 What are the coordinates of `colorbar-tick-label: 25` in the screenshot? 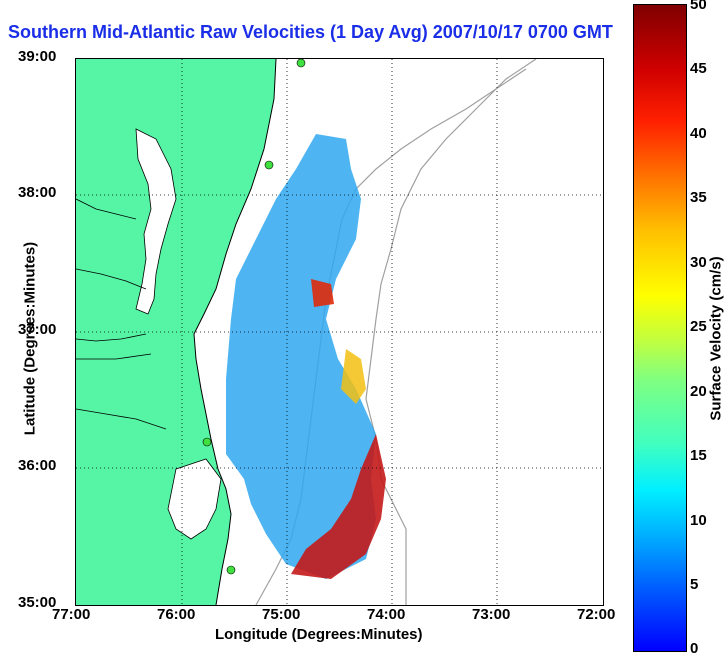 It's located at (698, 326).